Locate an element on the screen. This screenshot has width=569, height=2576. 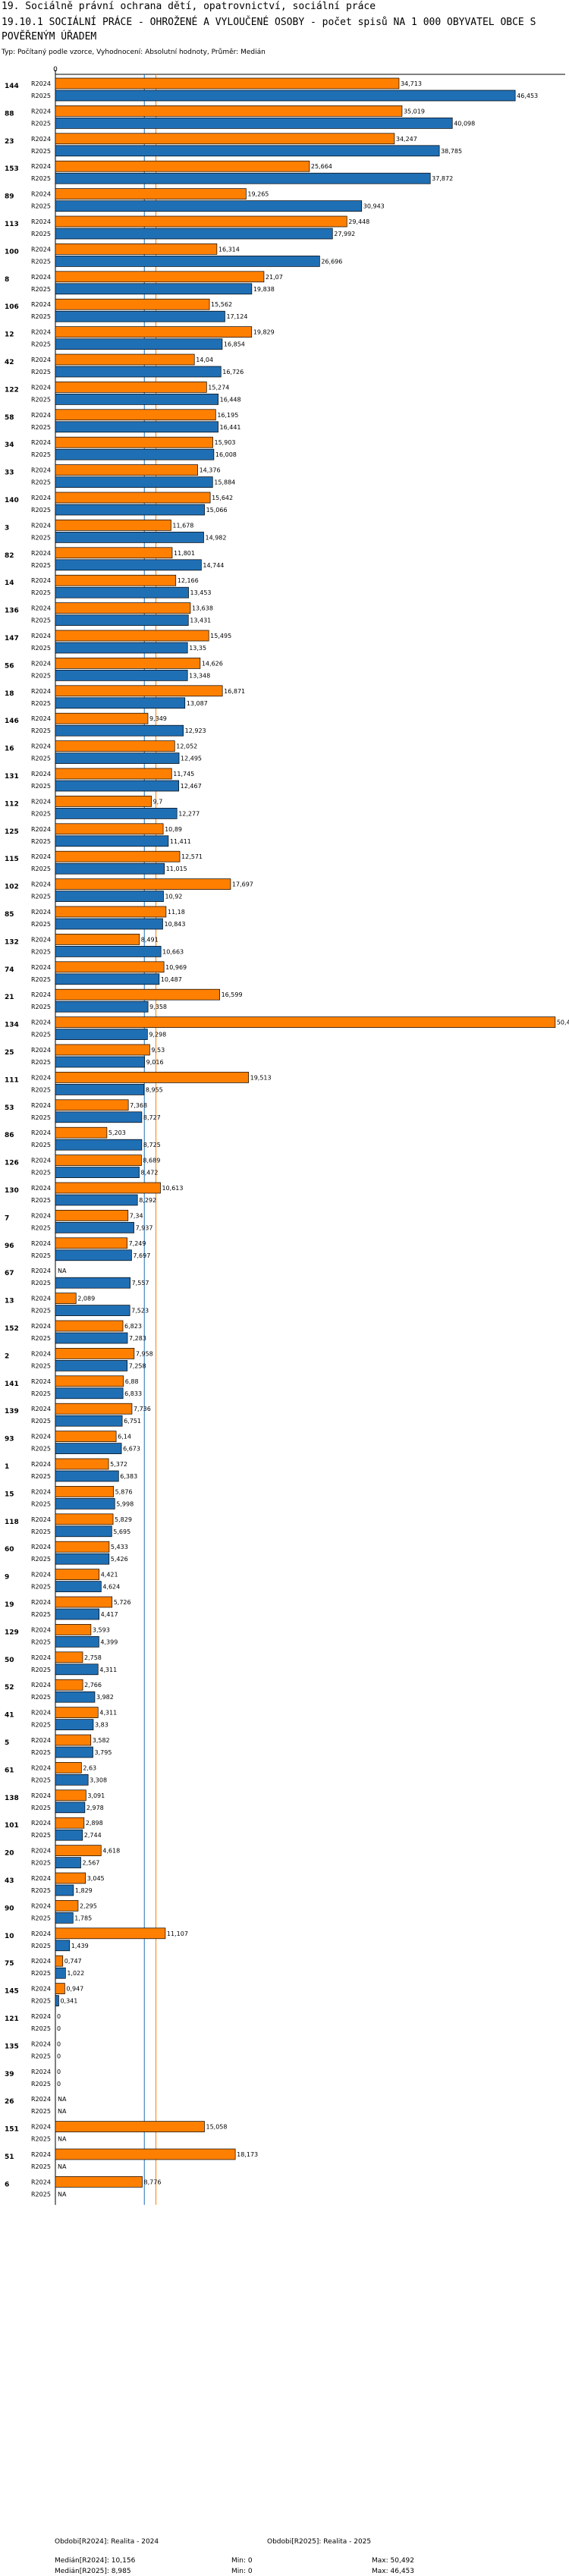
value-label: 4,417 is located at coordinates (109, 1614).